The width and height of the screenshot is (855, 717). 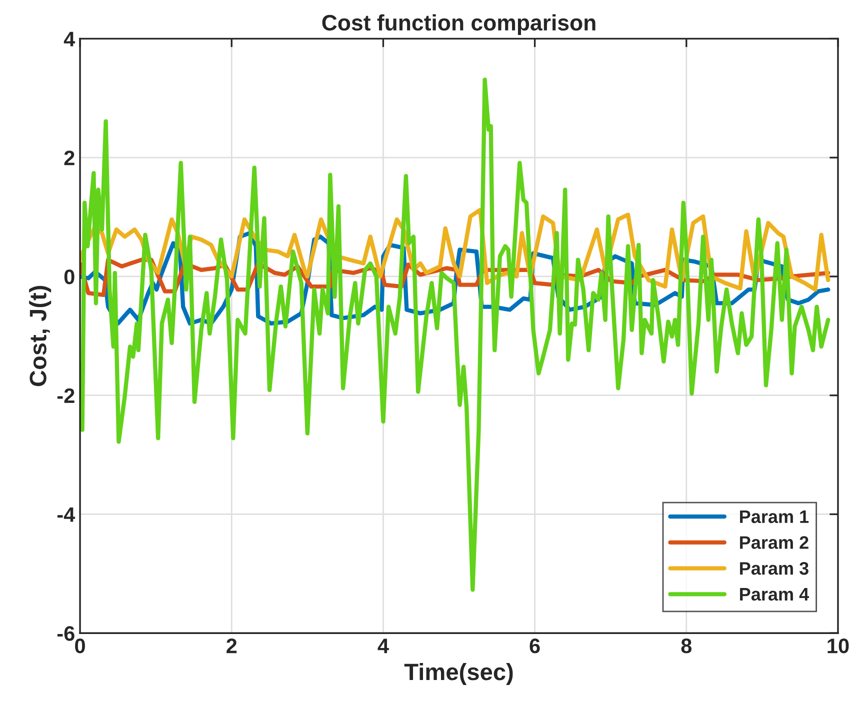 What do you see at coordinates (774, 542) in the screenshot?
I see `legend-label: Param 2` at bounding box center [774, 542].